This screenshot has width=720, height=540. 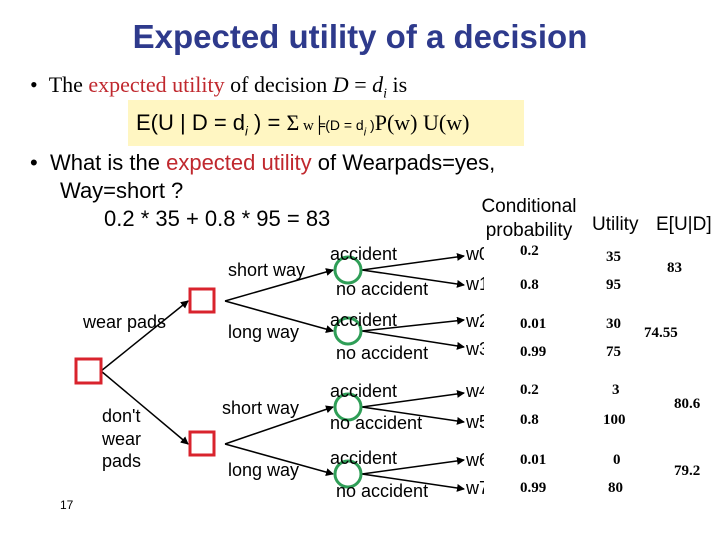 What do you see at coordinates (413, 261) in the screenshot?
I see `branch-outcome-w0` at bounding box center [413, 261].